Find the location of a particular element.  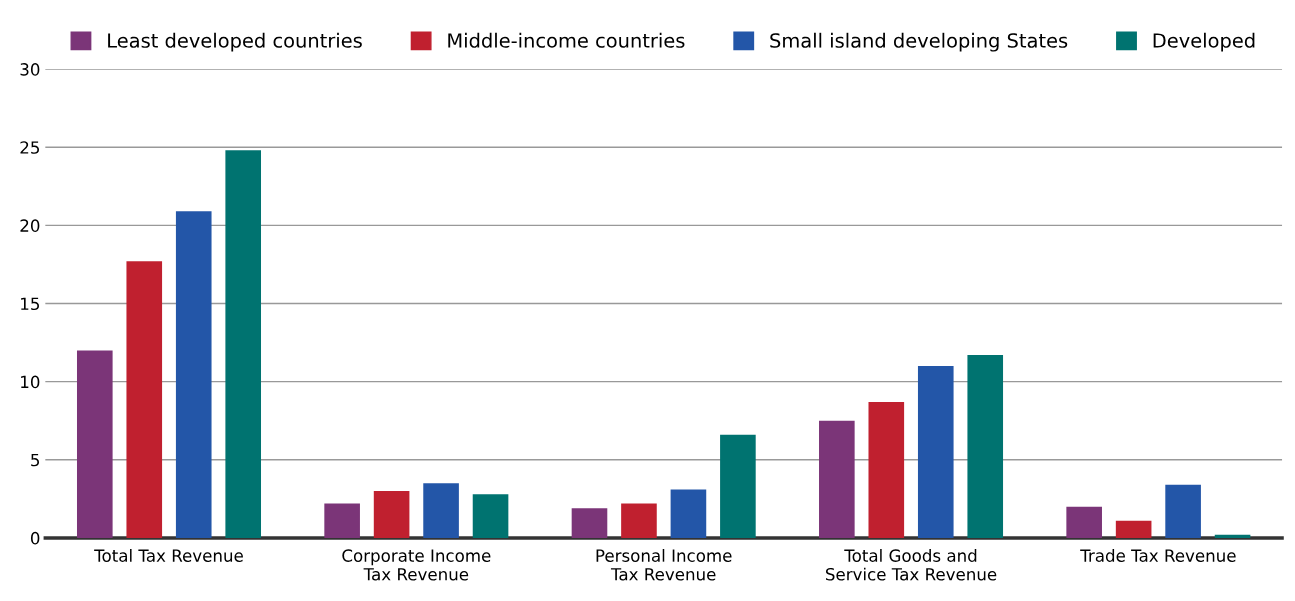

y-tick-label: 20 is located at coordinates (30, 225).